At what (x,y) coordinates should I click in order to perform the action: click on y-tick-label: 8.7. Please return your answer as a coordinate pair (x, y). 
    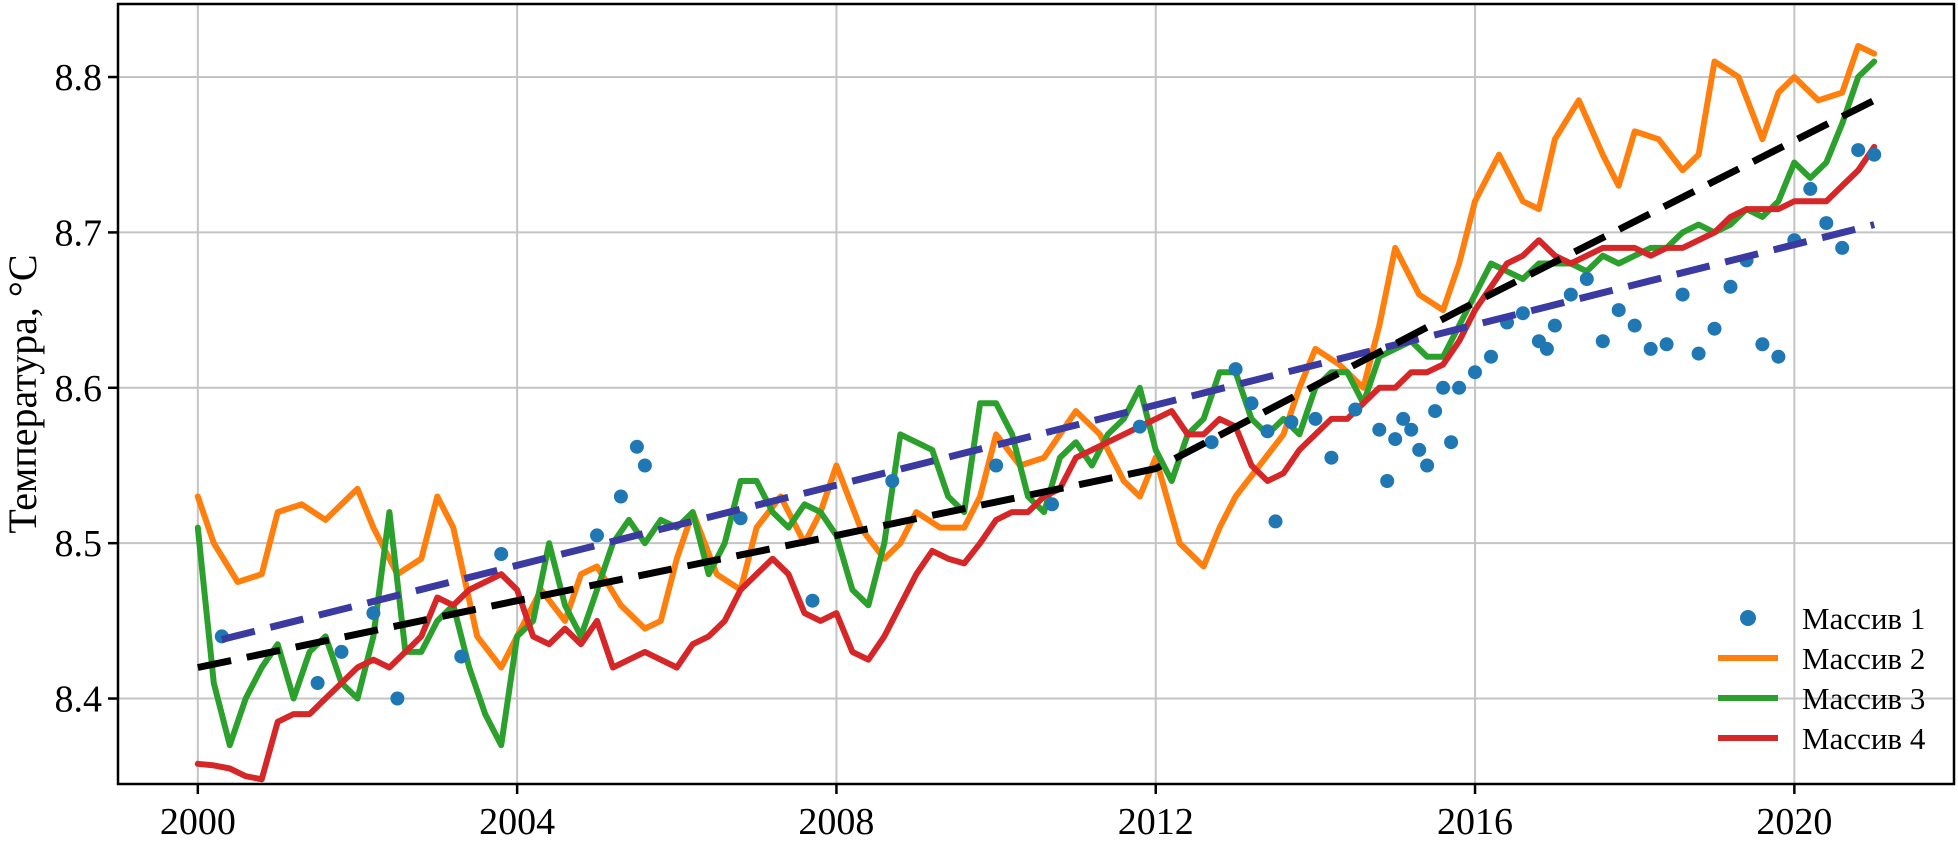
    Looking at the image, I should click on (79, 233).